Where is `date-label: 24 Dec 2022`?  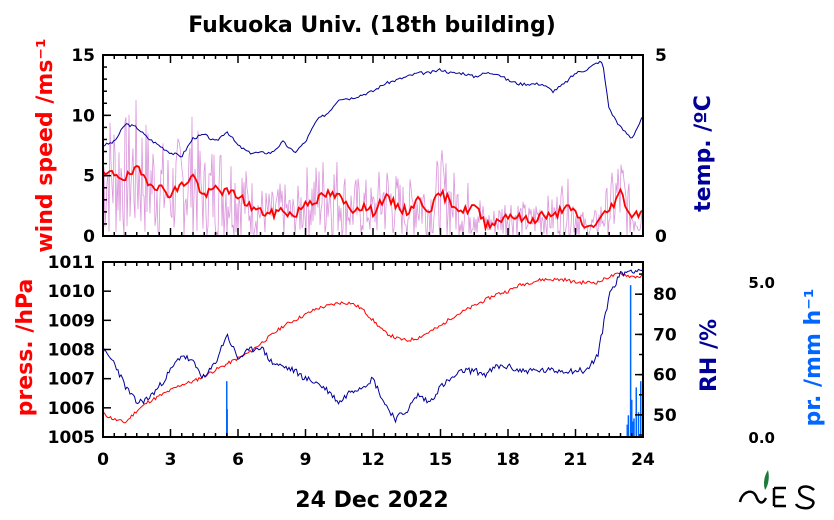
date-label: 24 Dec 2022 is located at coordinates (371, 500).